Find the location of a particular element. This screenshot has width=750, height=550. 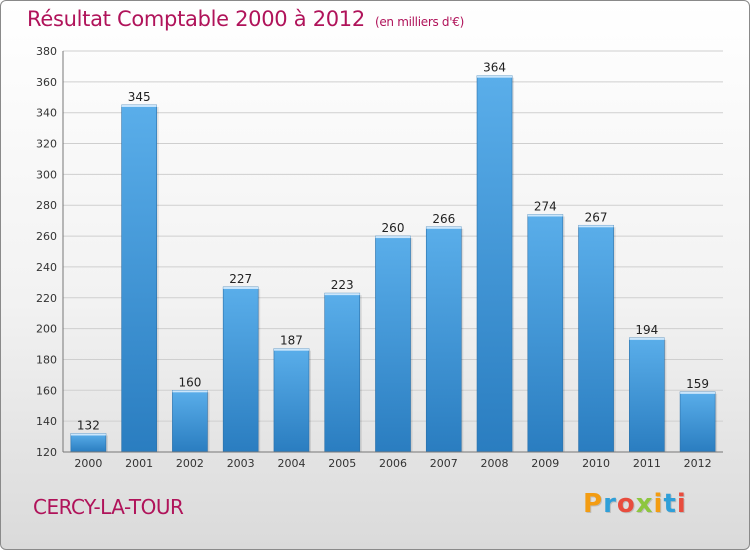

y-tick-label: 160 is located at coordinates (46, 390).